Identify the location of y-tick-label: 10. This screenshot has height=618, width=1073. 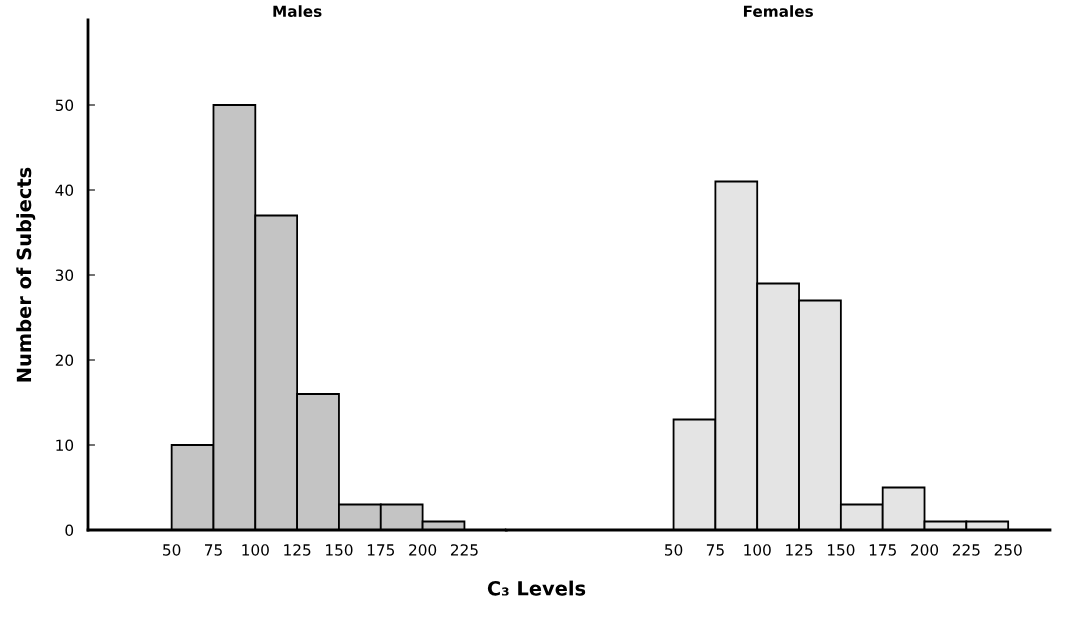
(65, 445).